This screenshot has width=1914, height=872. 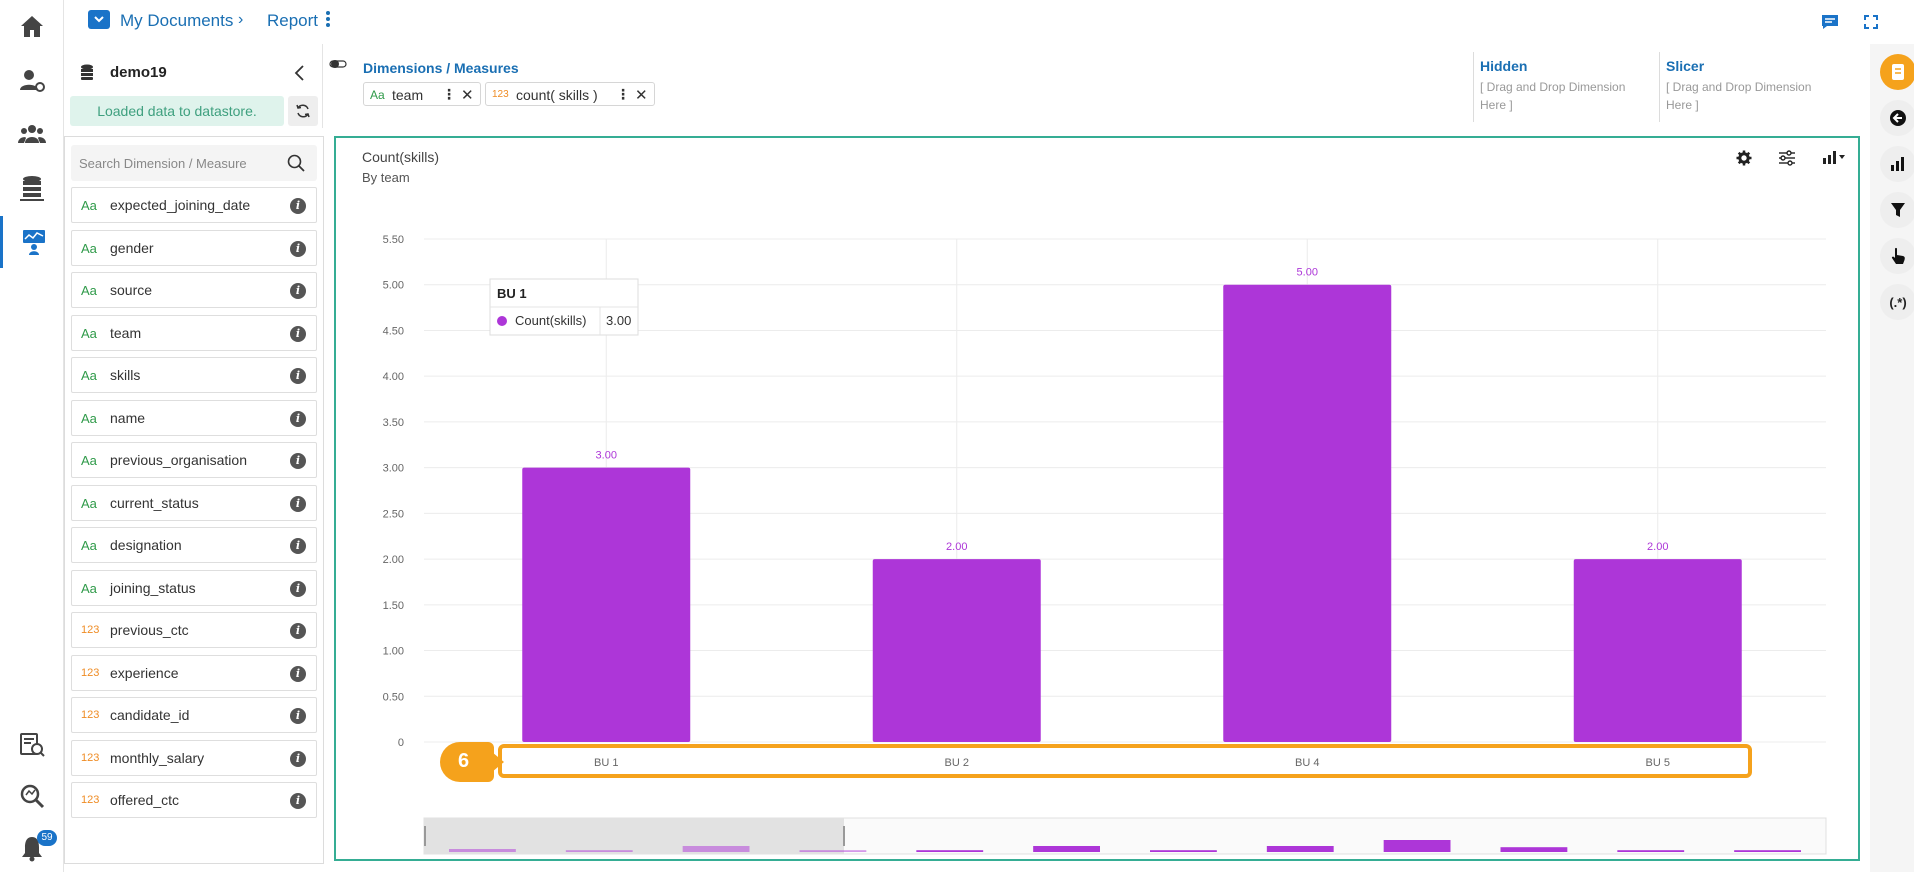 I want to click on field-item-name: Aa name i, so click(x=194, y=417).